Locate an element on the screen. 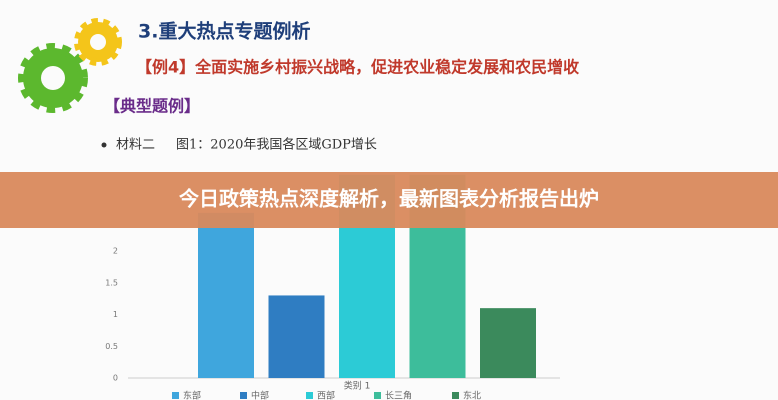 This screenshot has height=400, width=778. y-tick-label: 2 is located at coordinates (115, 251).